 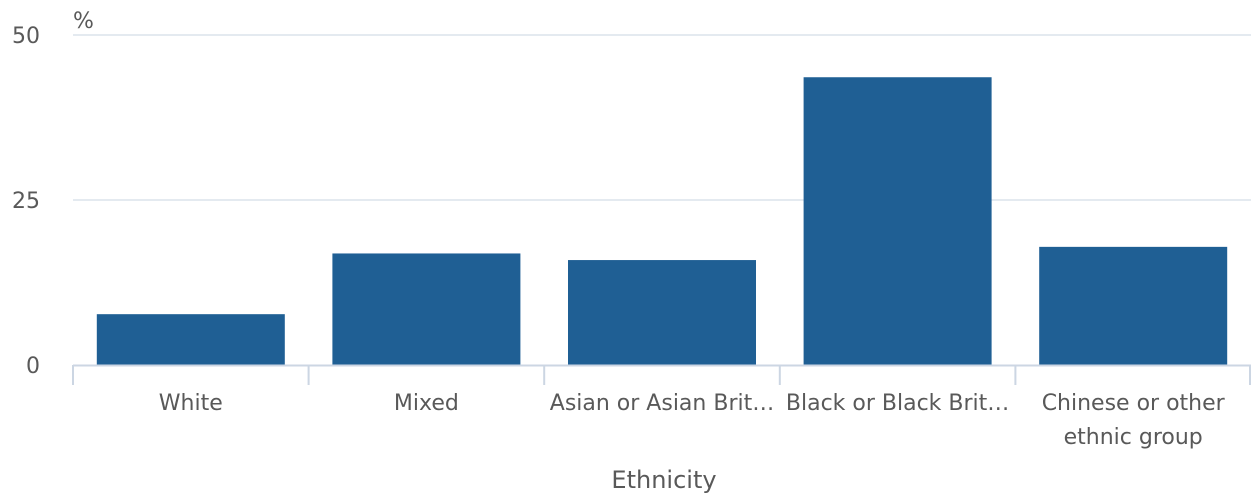 I want to click on y-tick-label: 25, so click(x=26, y=201).